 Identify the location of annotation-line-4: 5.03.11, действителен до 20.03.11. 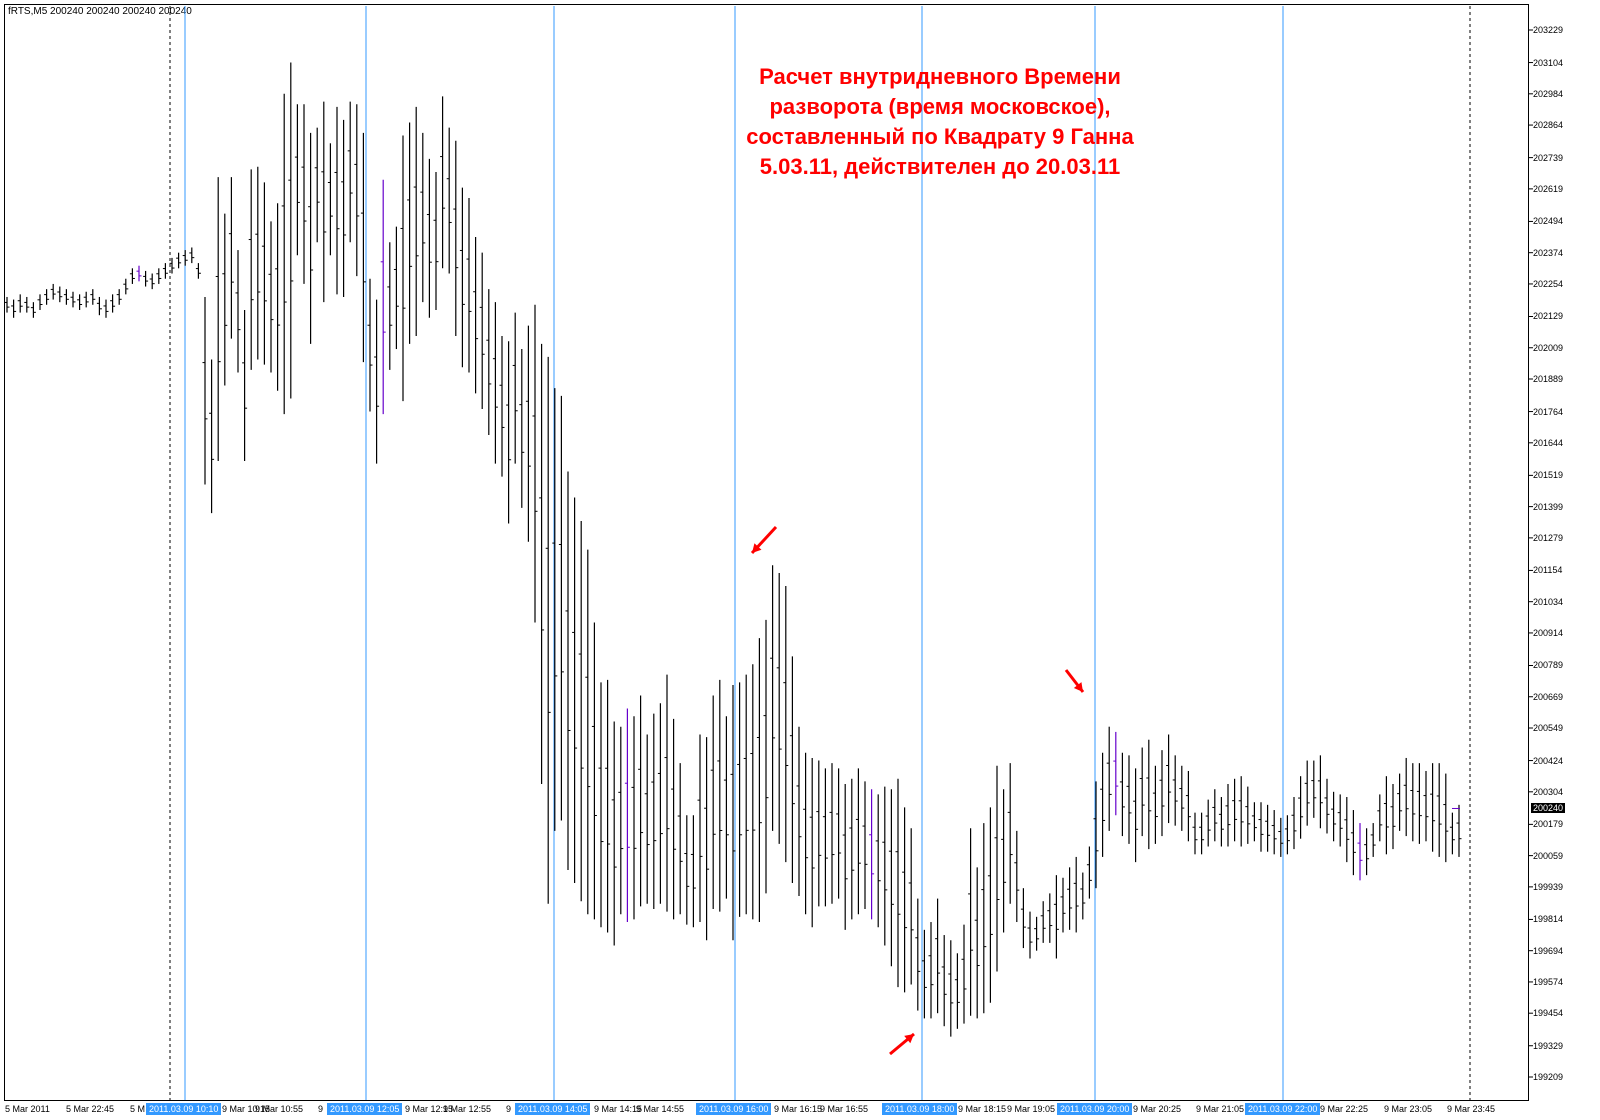
(940, 166).